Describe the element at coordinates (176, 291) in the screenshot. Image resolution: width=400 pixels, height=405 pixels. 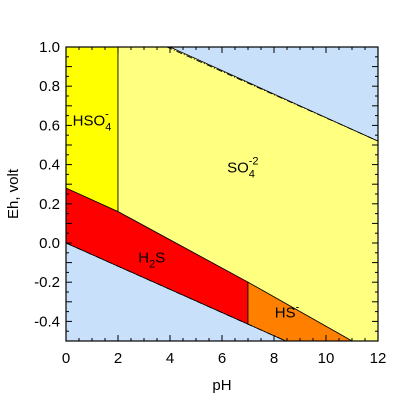
I see `water-line-lower` at that location.